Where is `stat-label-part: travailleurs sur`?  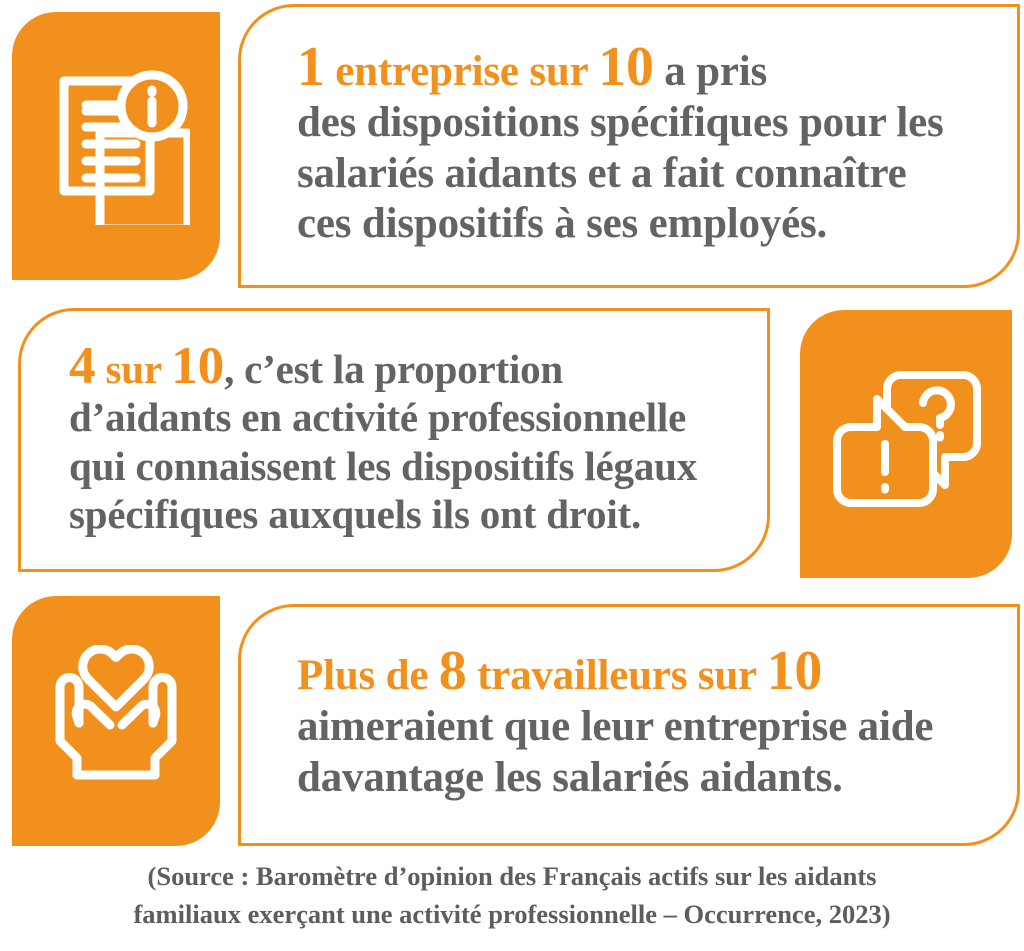 stat-label-part: travailleurs sur is located at coordinates (616, 676).